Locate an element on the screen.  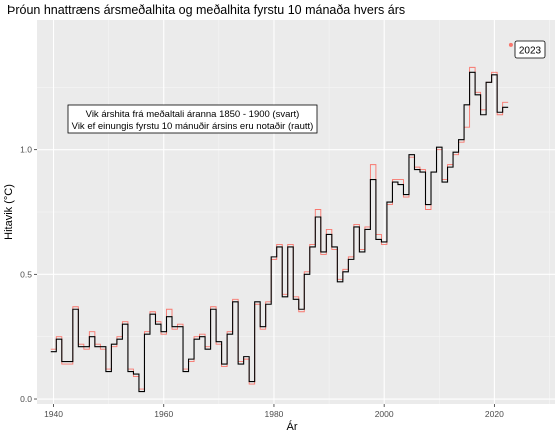
data-point-2023 is located at coordinates (510, 44).